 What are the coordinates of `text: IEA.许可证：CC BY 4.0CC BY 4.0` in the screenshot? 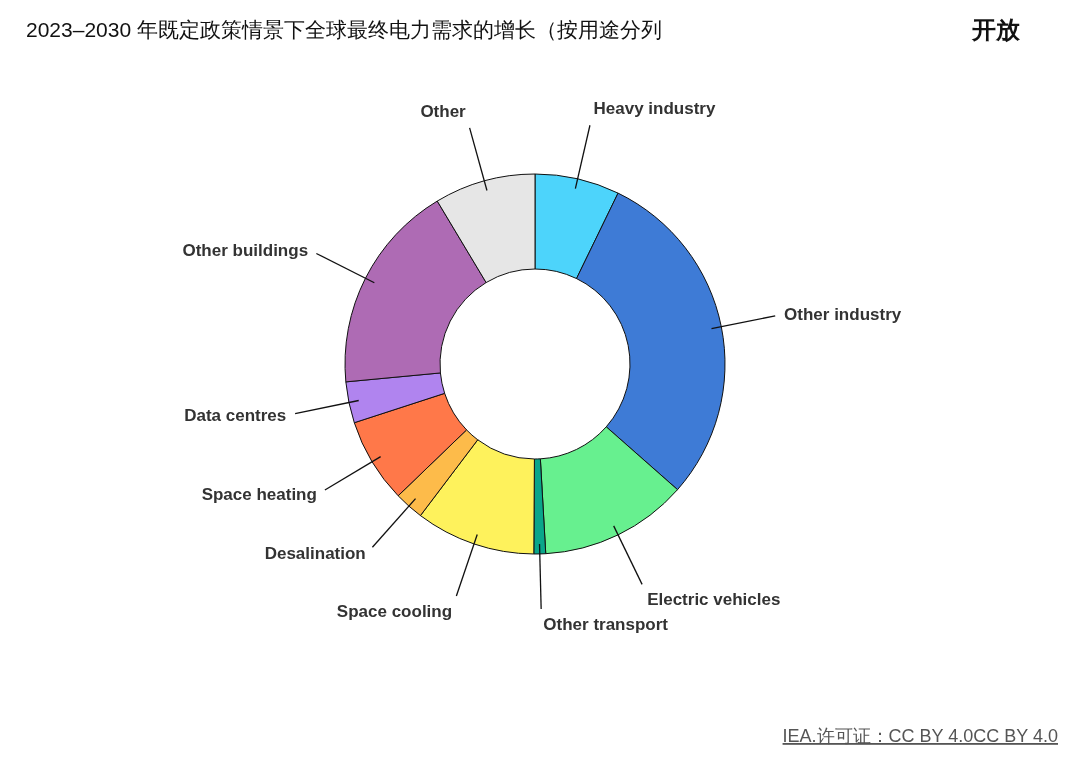 It's located at (920, 736).